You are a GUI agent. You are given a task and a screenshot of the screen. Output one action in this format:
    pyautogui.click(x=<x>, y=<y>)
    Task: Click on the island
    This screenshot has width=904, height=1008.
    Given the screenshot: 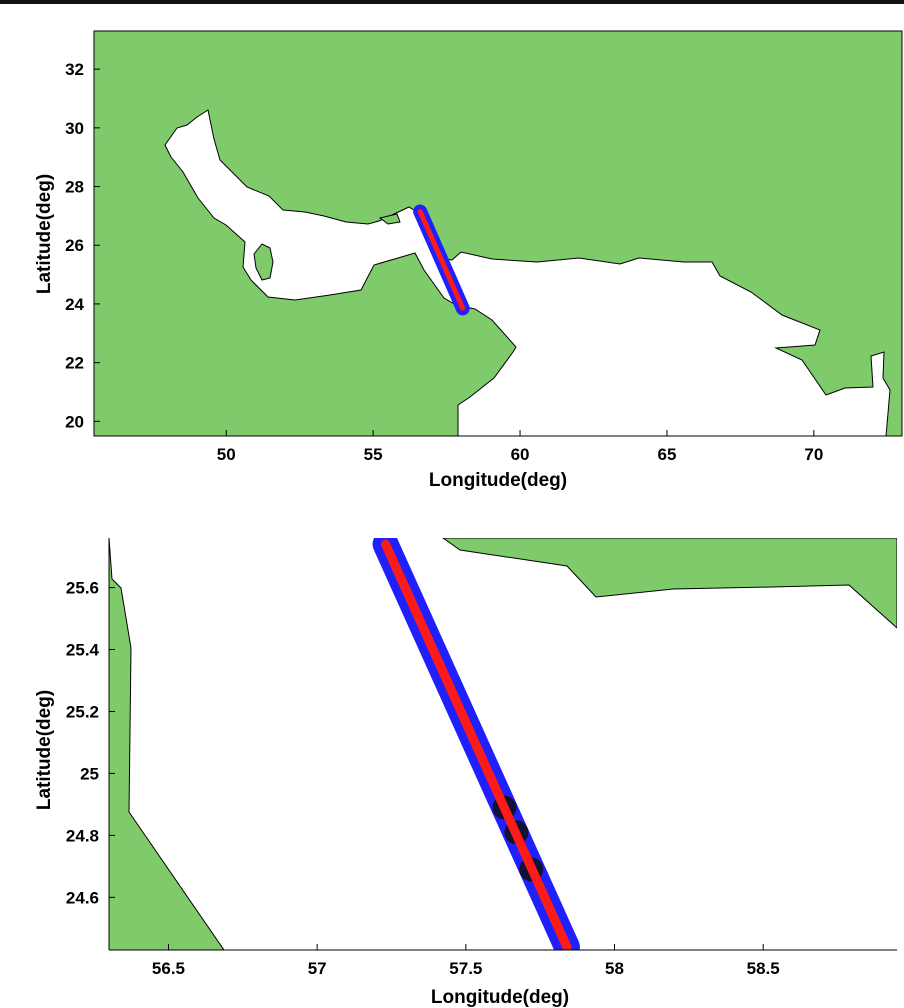 What is the action you would take?
    pyautogui.click(x=263, y=262)
    